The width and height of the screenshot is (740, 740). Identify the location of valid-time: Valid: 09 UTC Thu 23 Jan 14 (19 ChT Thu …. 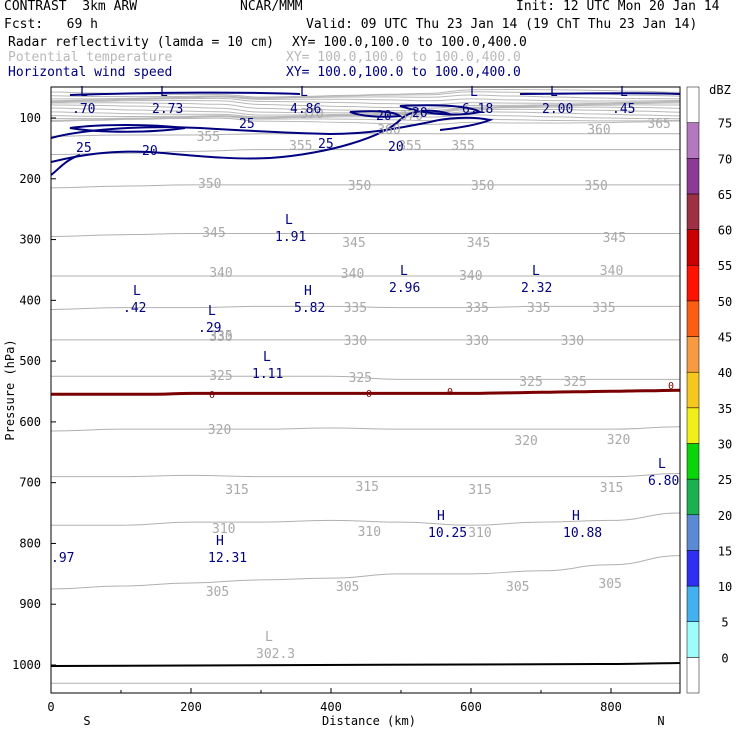
(502, 24).